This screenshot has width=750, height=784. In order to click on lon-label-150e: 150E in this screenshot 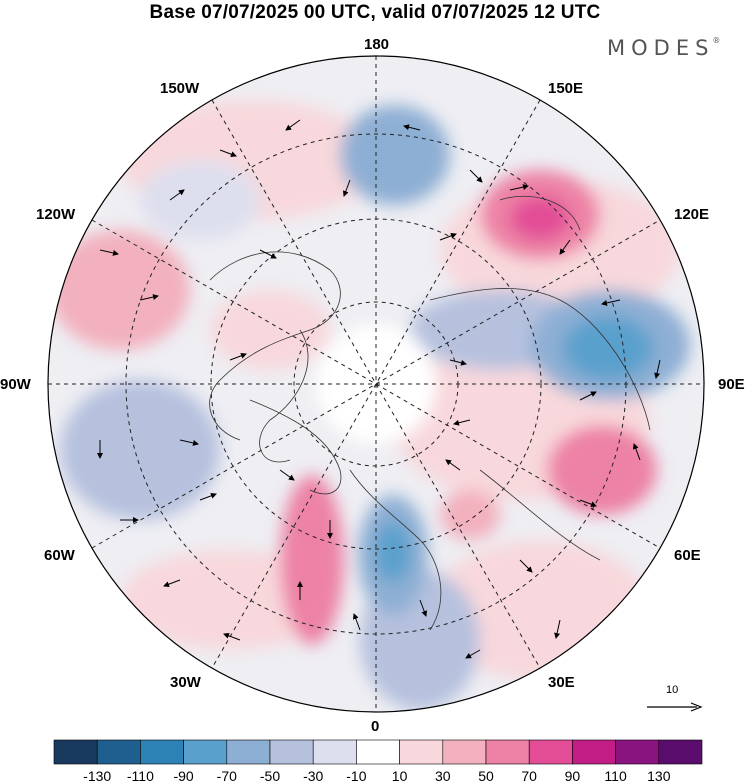, I will do `click(566, 88)`.